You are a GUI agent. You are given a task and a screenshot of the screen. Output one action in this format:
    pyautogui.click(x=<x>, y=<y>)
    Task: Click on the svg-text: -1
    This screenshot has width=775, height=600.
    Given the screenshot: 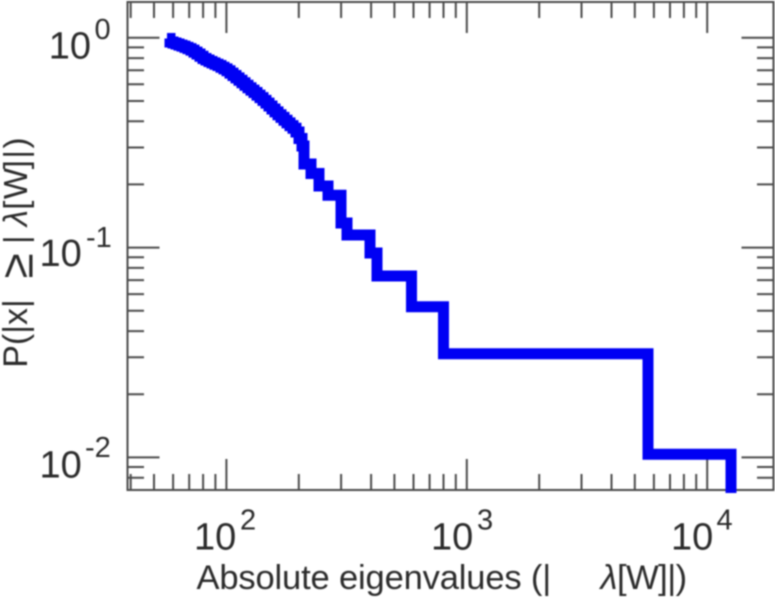 What is the action you would take?
    pyautogui.click(x=99, y=238)
    